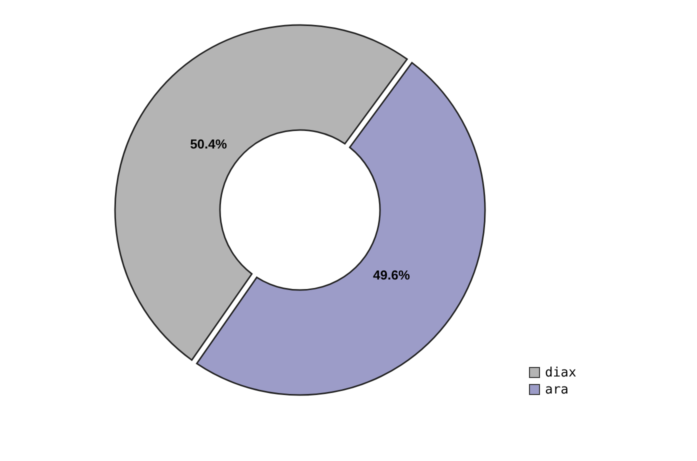  What do you see at coordinates (556, 390) in the screenshot?
I see `legend-label: ara` at bounding box center [556, 390].